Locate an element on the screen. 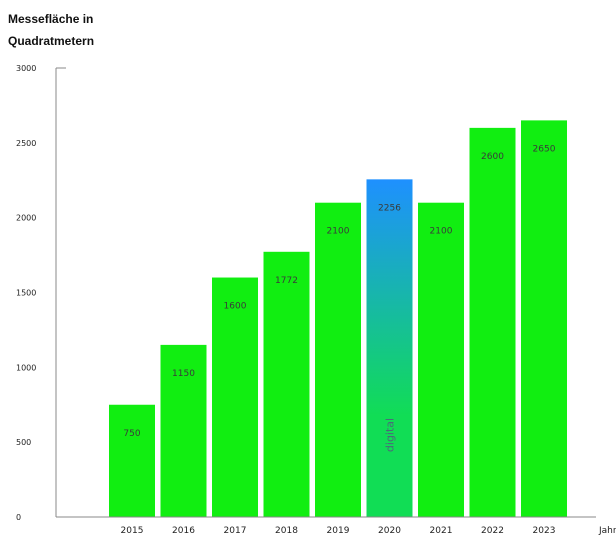 The image size is (616, 539). data-label-2017: 1600 is located at coordinates (235, 307).